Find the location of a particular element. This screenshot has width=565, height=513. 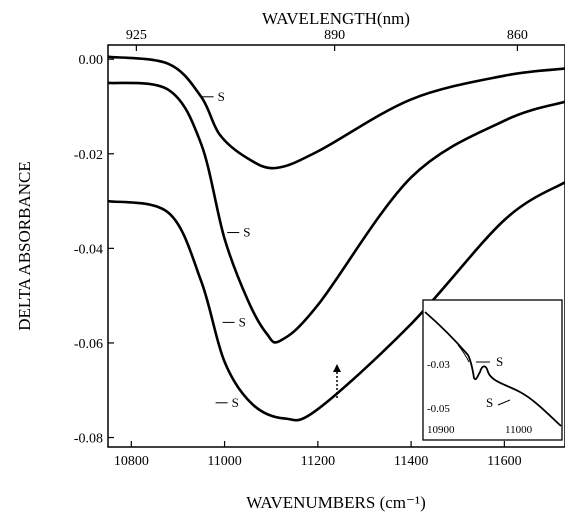

inset-panel: -0.03 -0.05 10900 11000 S S is located at coordinates (492, 370).